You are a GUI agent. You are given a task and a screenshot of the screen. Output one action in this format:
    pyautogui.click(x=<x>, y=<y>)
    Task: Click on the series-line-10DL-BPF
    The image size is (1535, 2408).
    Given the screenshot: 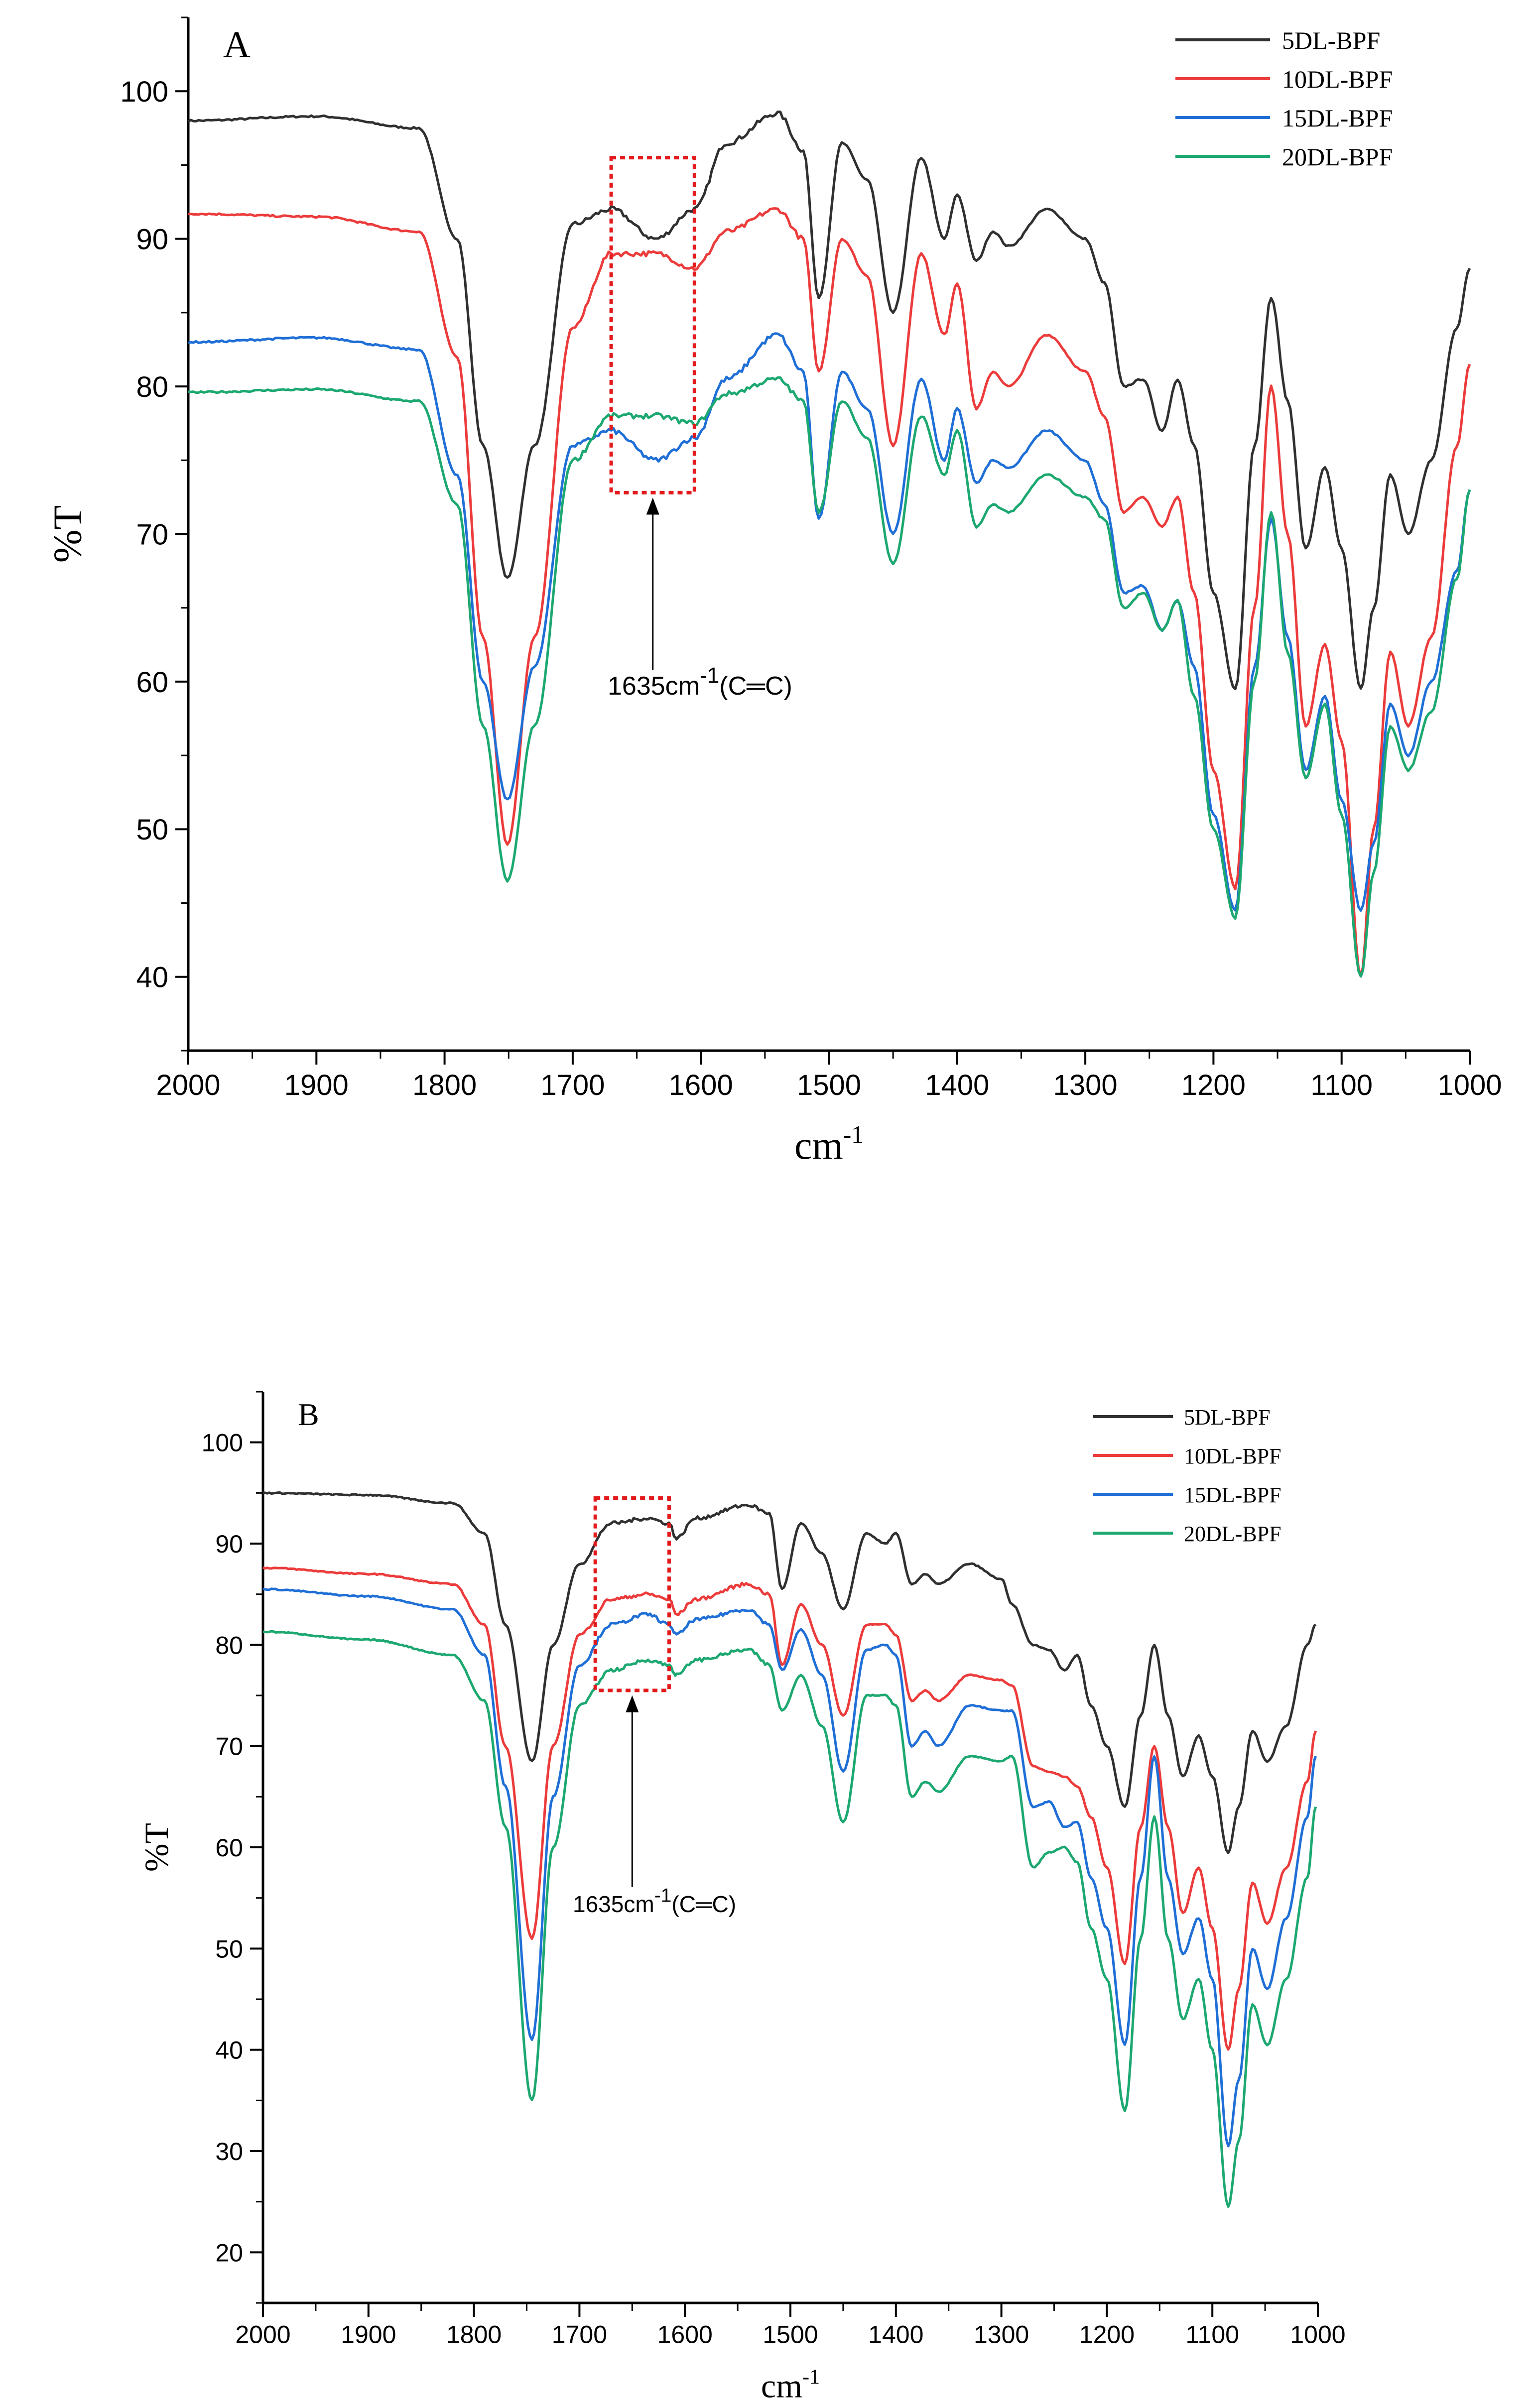 What is the action you would take?
    pyautogui.click(x=790, y=1808)
    